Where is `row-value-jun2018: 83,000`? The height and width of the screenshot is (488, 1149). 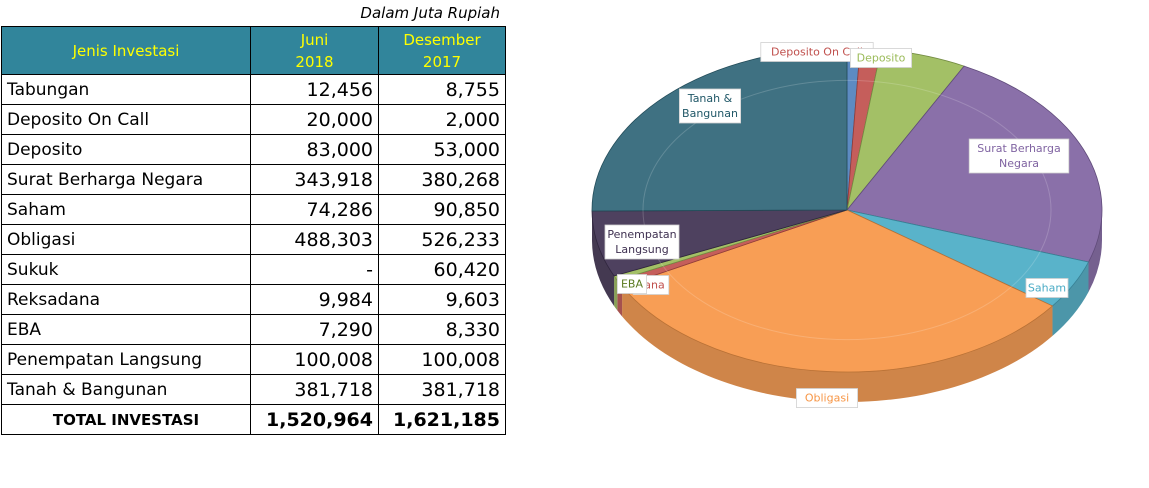 row-value-jun2018: 83,000 is located at coordinates (314, 149).